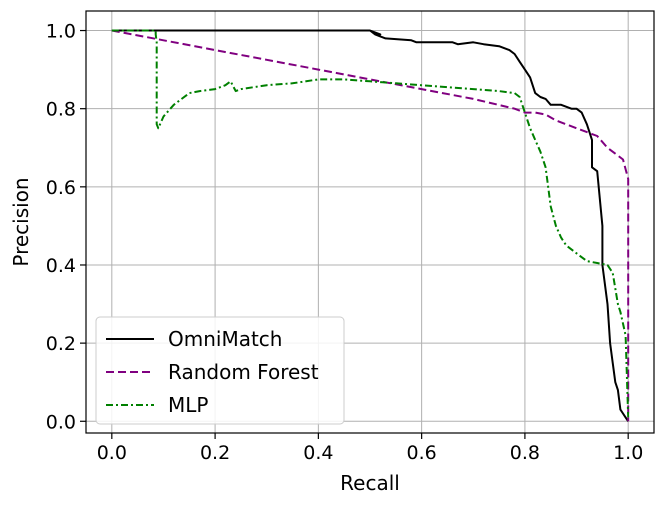 This screenshot has width=665, height=506. Describe the element at coordinates (370, 483) in the screenshot. I see `x-axis-label: Recall` at that location.